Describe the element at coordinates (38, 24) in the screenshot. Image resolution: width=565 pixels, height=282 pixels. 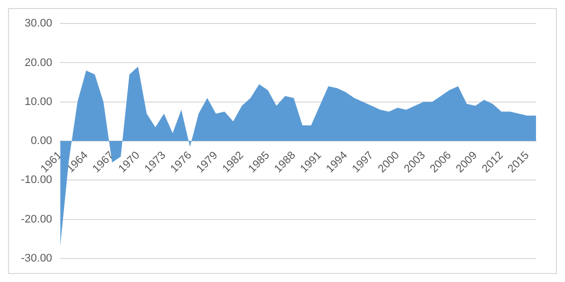
I see `y-tick-label: 30.00` at that location.